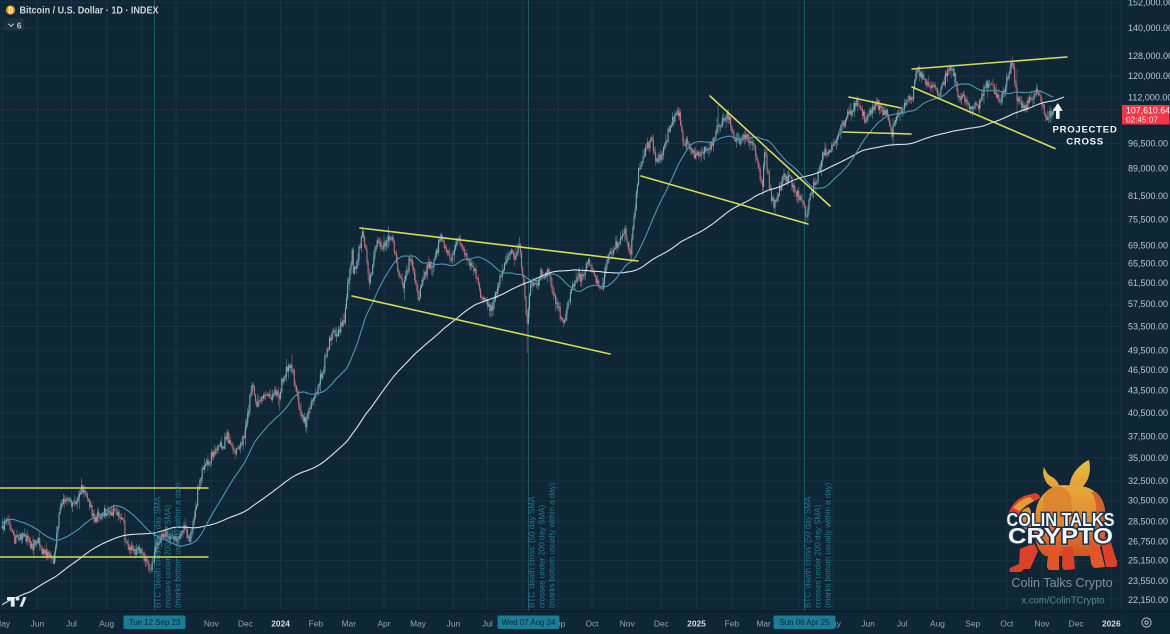  What do you see at coordinates (1148, 413) in the screenshot?
I see `svg-text: 40,500.00` at bounding box center [1148, 413].